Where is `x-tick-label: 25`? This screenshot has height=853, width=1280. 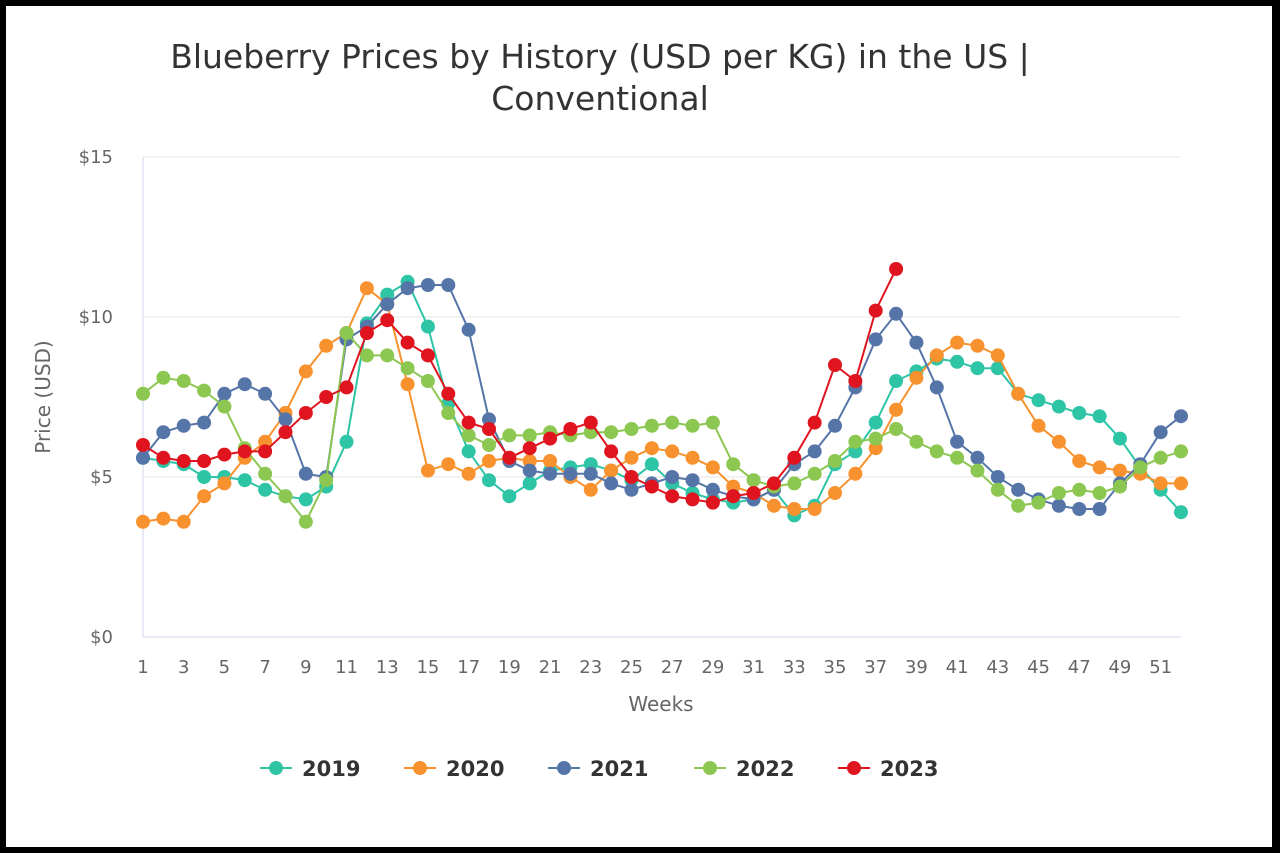 x-tick-label: 25 is located at coordinates (631, 667).